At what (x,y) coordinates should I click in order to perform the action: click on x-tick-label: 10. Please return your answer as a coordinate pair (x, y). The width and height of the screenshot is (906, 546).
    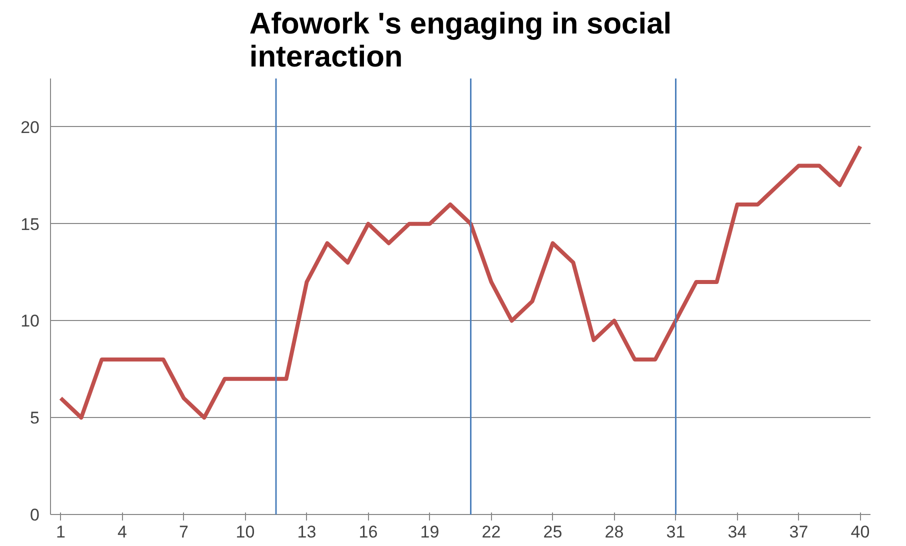
    Looking at the image, I should click on (245, 532).